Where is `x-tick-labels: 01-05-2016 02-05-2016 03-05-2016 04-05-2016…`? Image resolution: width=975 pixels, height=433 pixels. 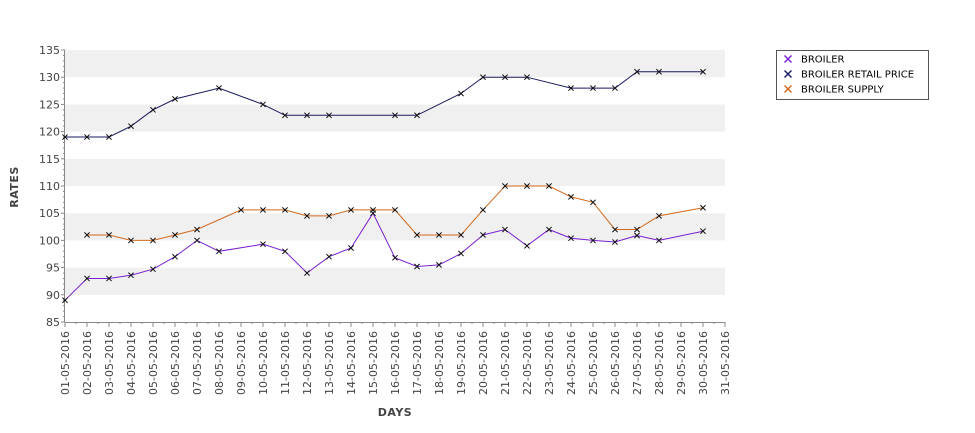 x-tick-labels: 01-05-2016 02-05-2016 03-05-2016 04-05-2016… is located at coordinates (395, 363).